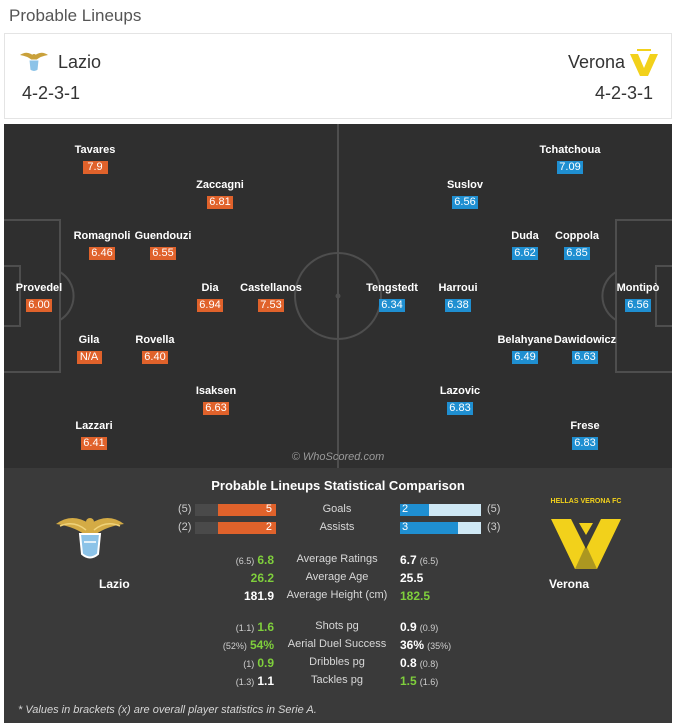 This screenshot has height=723, width=676. I want to click on home-stat: 181.9, so click(259, 596).